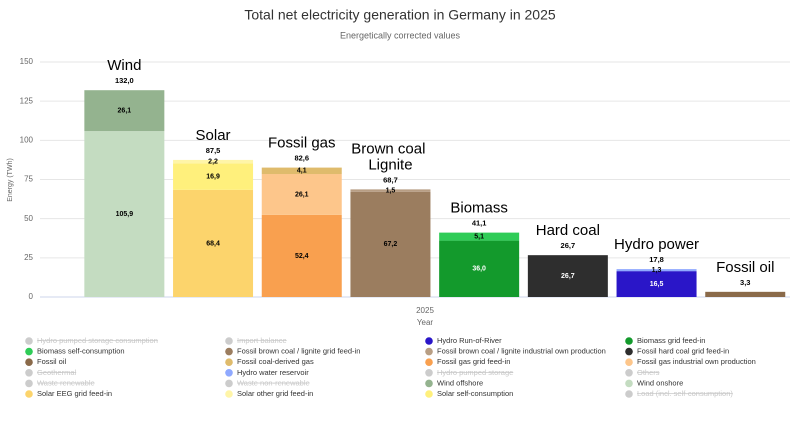 The image size is (800, 422). What do you see at coordinates (745, 267) in the screenshot?
I see `category-label: Fossil oil` at bounding box center [745, 267].